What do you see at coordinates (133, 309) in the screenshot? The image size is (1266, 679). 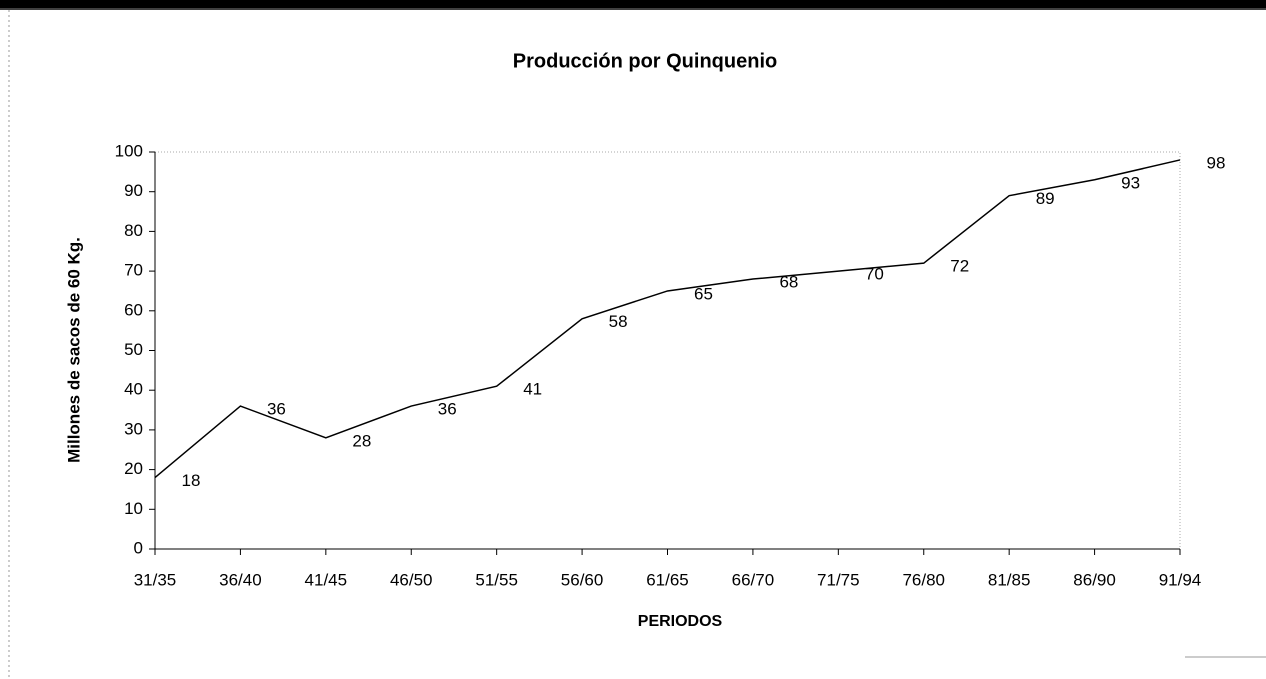 I see `y-tick-label: 60` at bounding box center [133, 309].